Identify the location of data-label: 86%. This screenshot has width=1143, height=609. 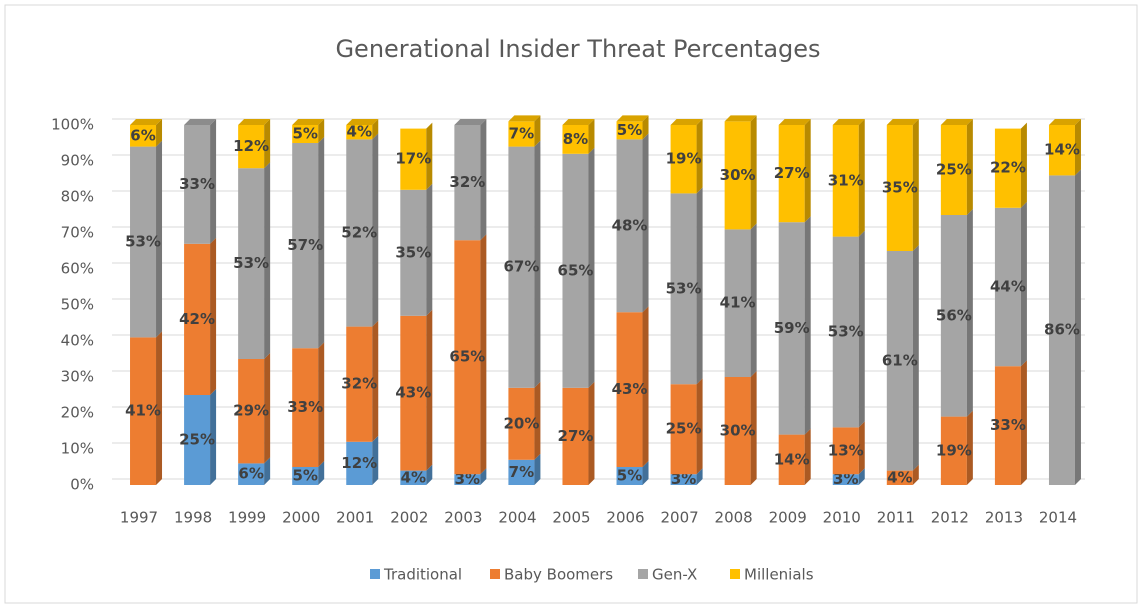
(1062, 330).